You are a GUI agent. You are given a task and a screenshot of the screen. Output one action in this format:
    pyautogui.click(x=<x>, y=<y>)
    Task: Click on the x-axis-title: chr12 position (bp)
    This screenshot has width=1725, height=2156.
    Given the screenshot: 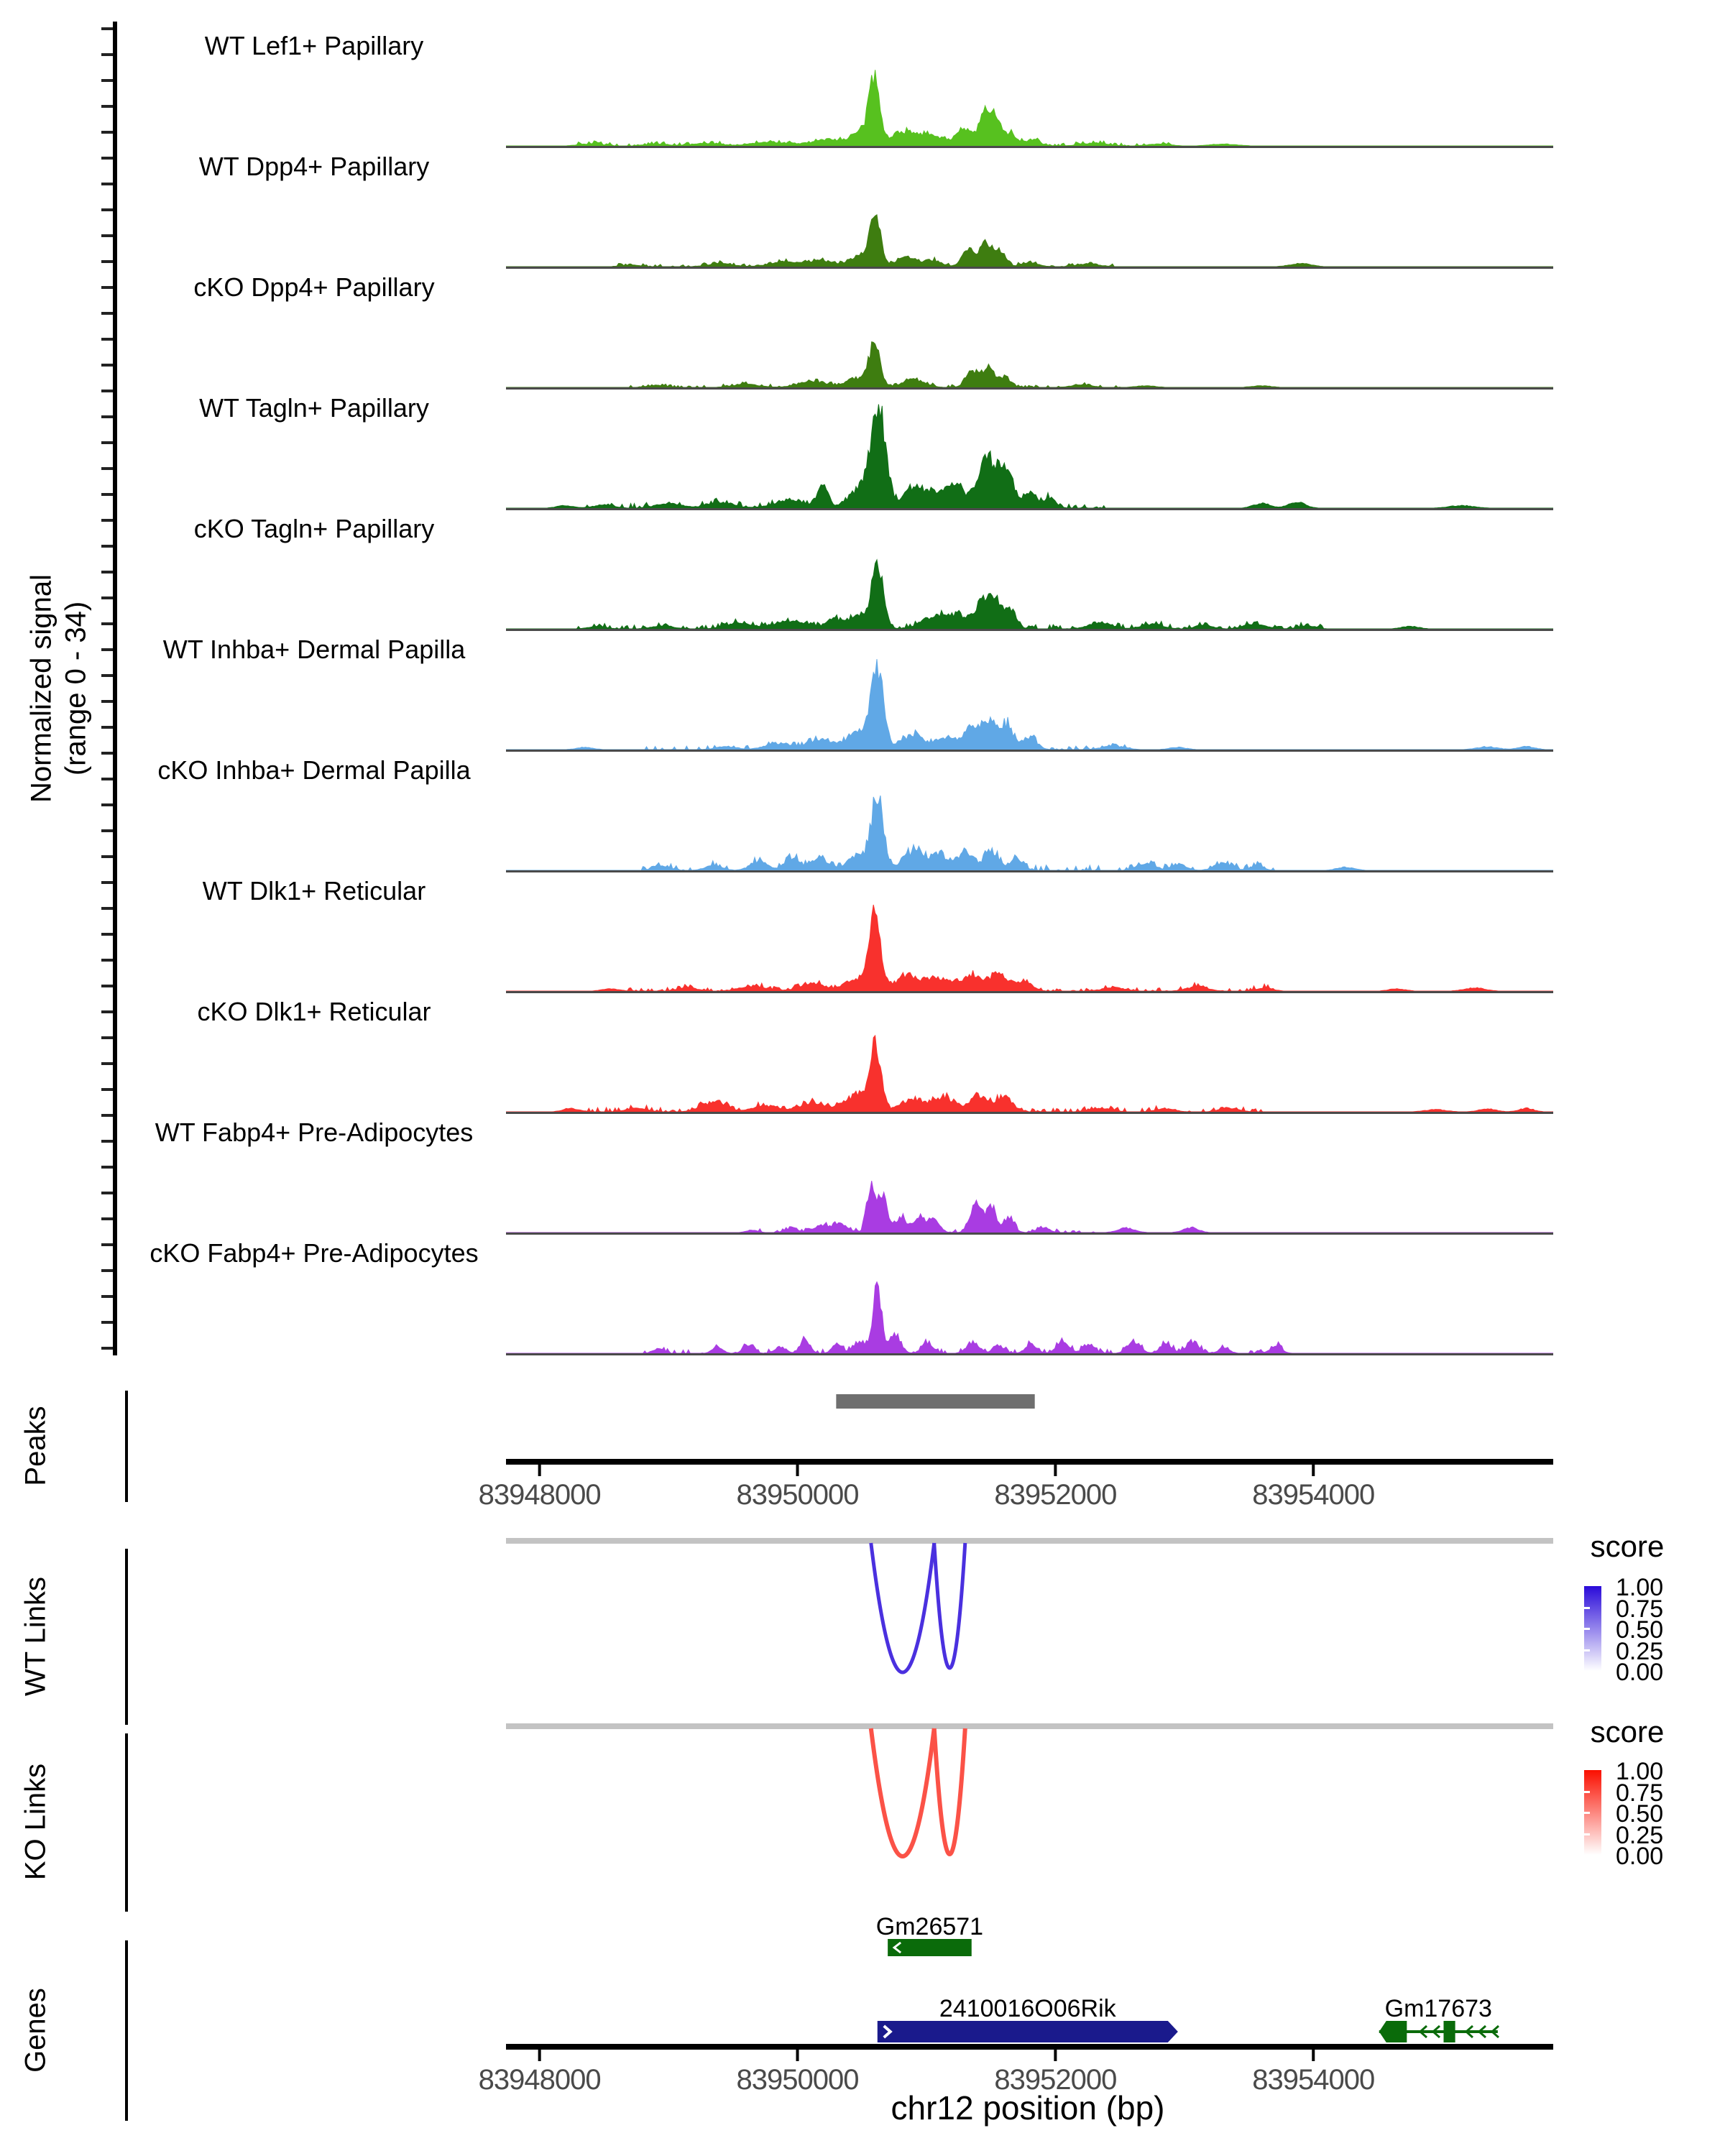 What is the action you would take?
    pyautogui.click(x=1028, y=2108)
    